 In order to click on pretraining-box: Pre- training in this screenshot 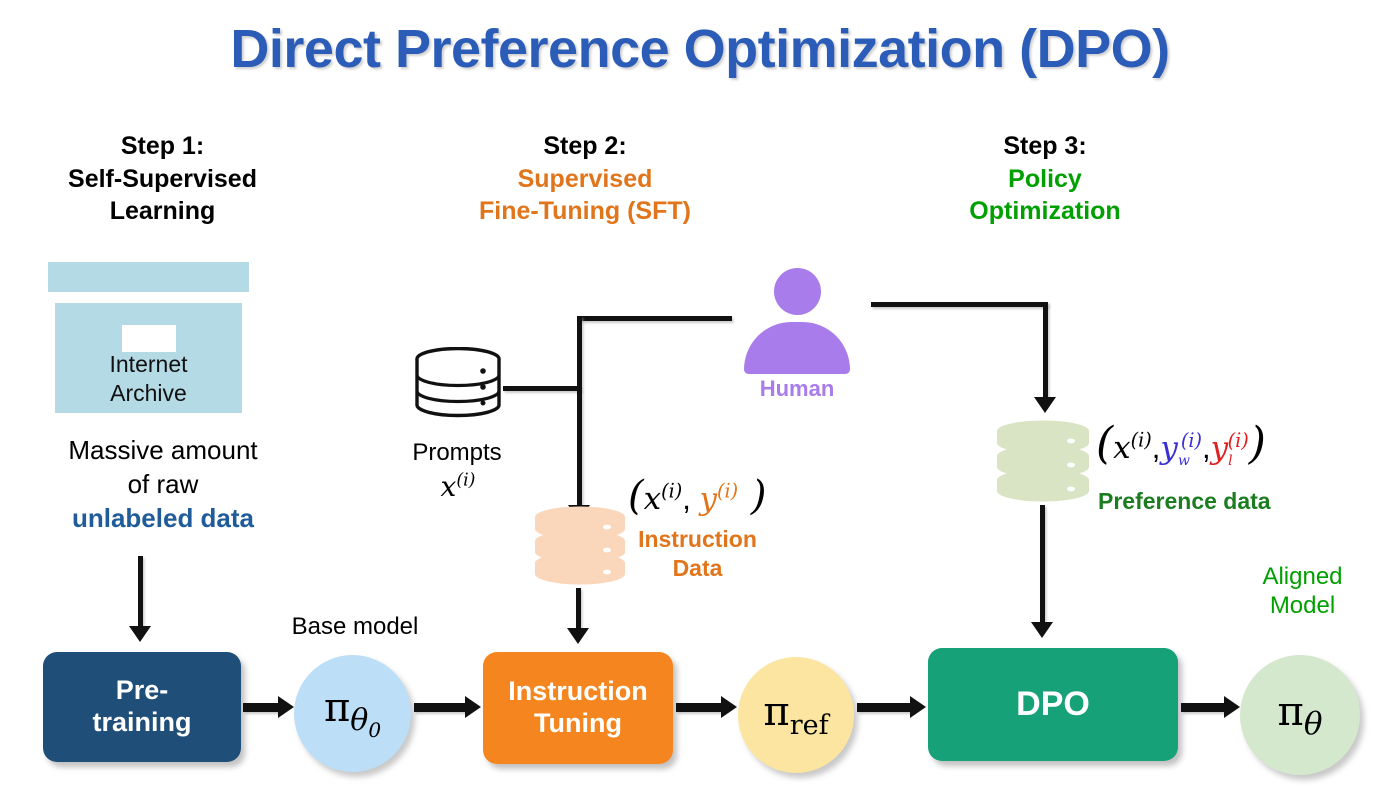, I will do `click(142, 707)`.